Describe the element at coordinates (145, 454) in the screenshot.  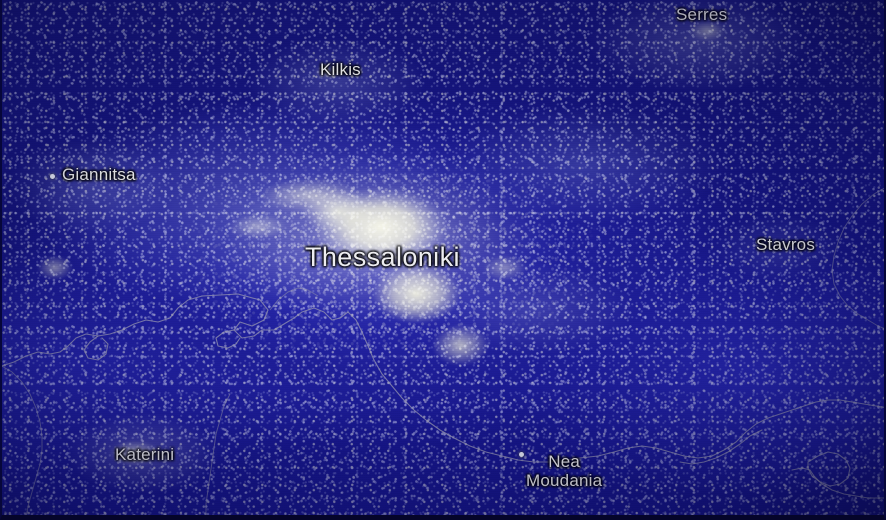
I see `place-label-katerini: Katerini` at that location.